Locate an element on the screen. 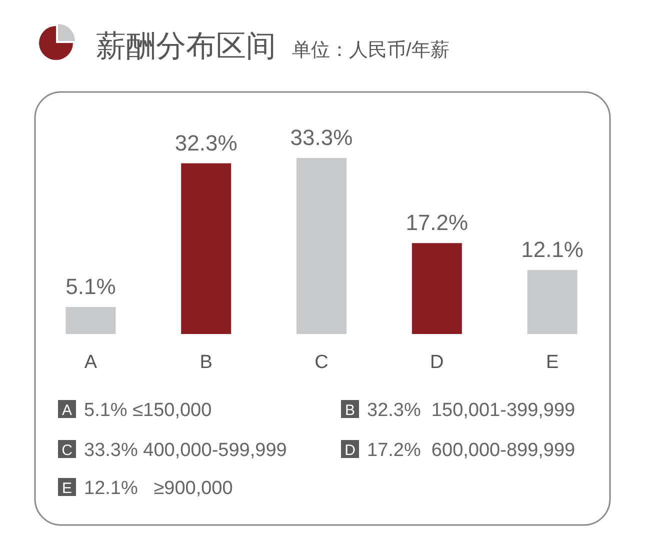 Image resolution: width=662 pixels, height=544 pixels. text: 32.3% 150,001-399,999 is located at coordinates (471, 410).